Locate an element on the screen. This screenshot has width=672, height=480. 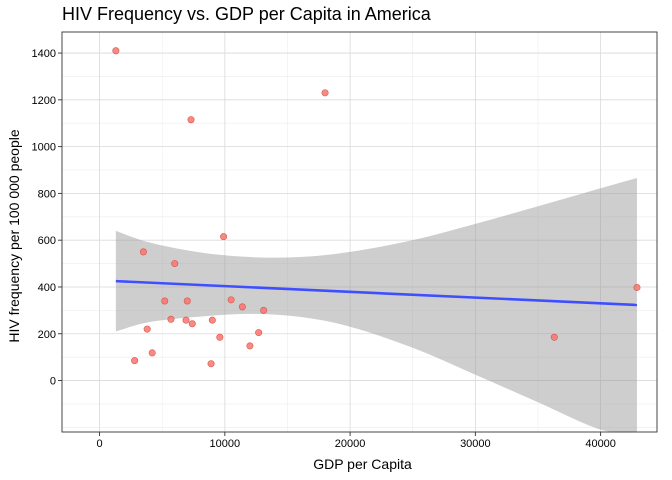
y-tick-label: 400 is located at coordinates (47, 288).